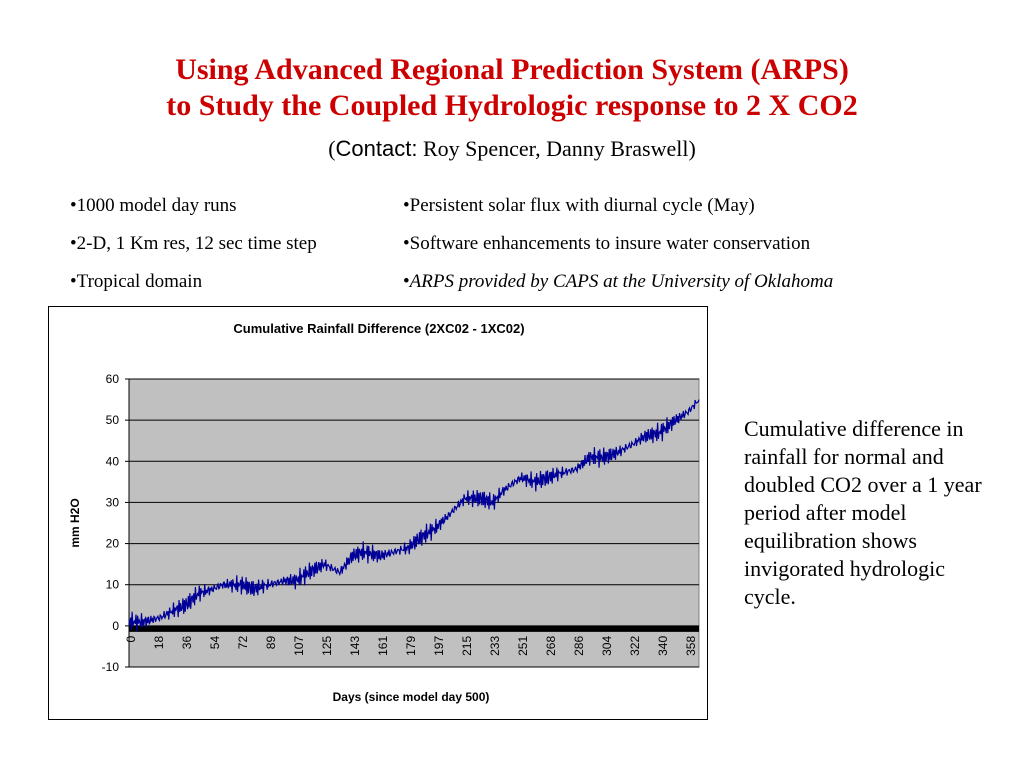 This screenshot has width=1024, height=768. I want to click on x-tick-label: 179, so click(411, 646).